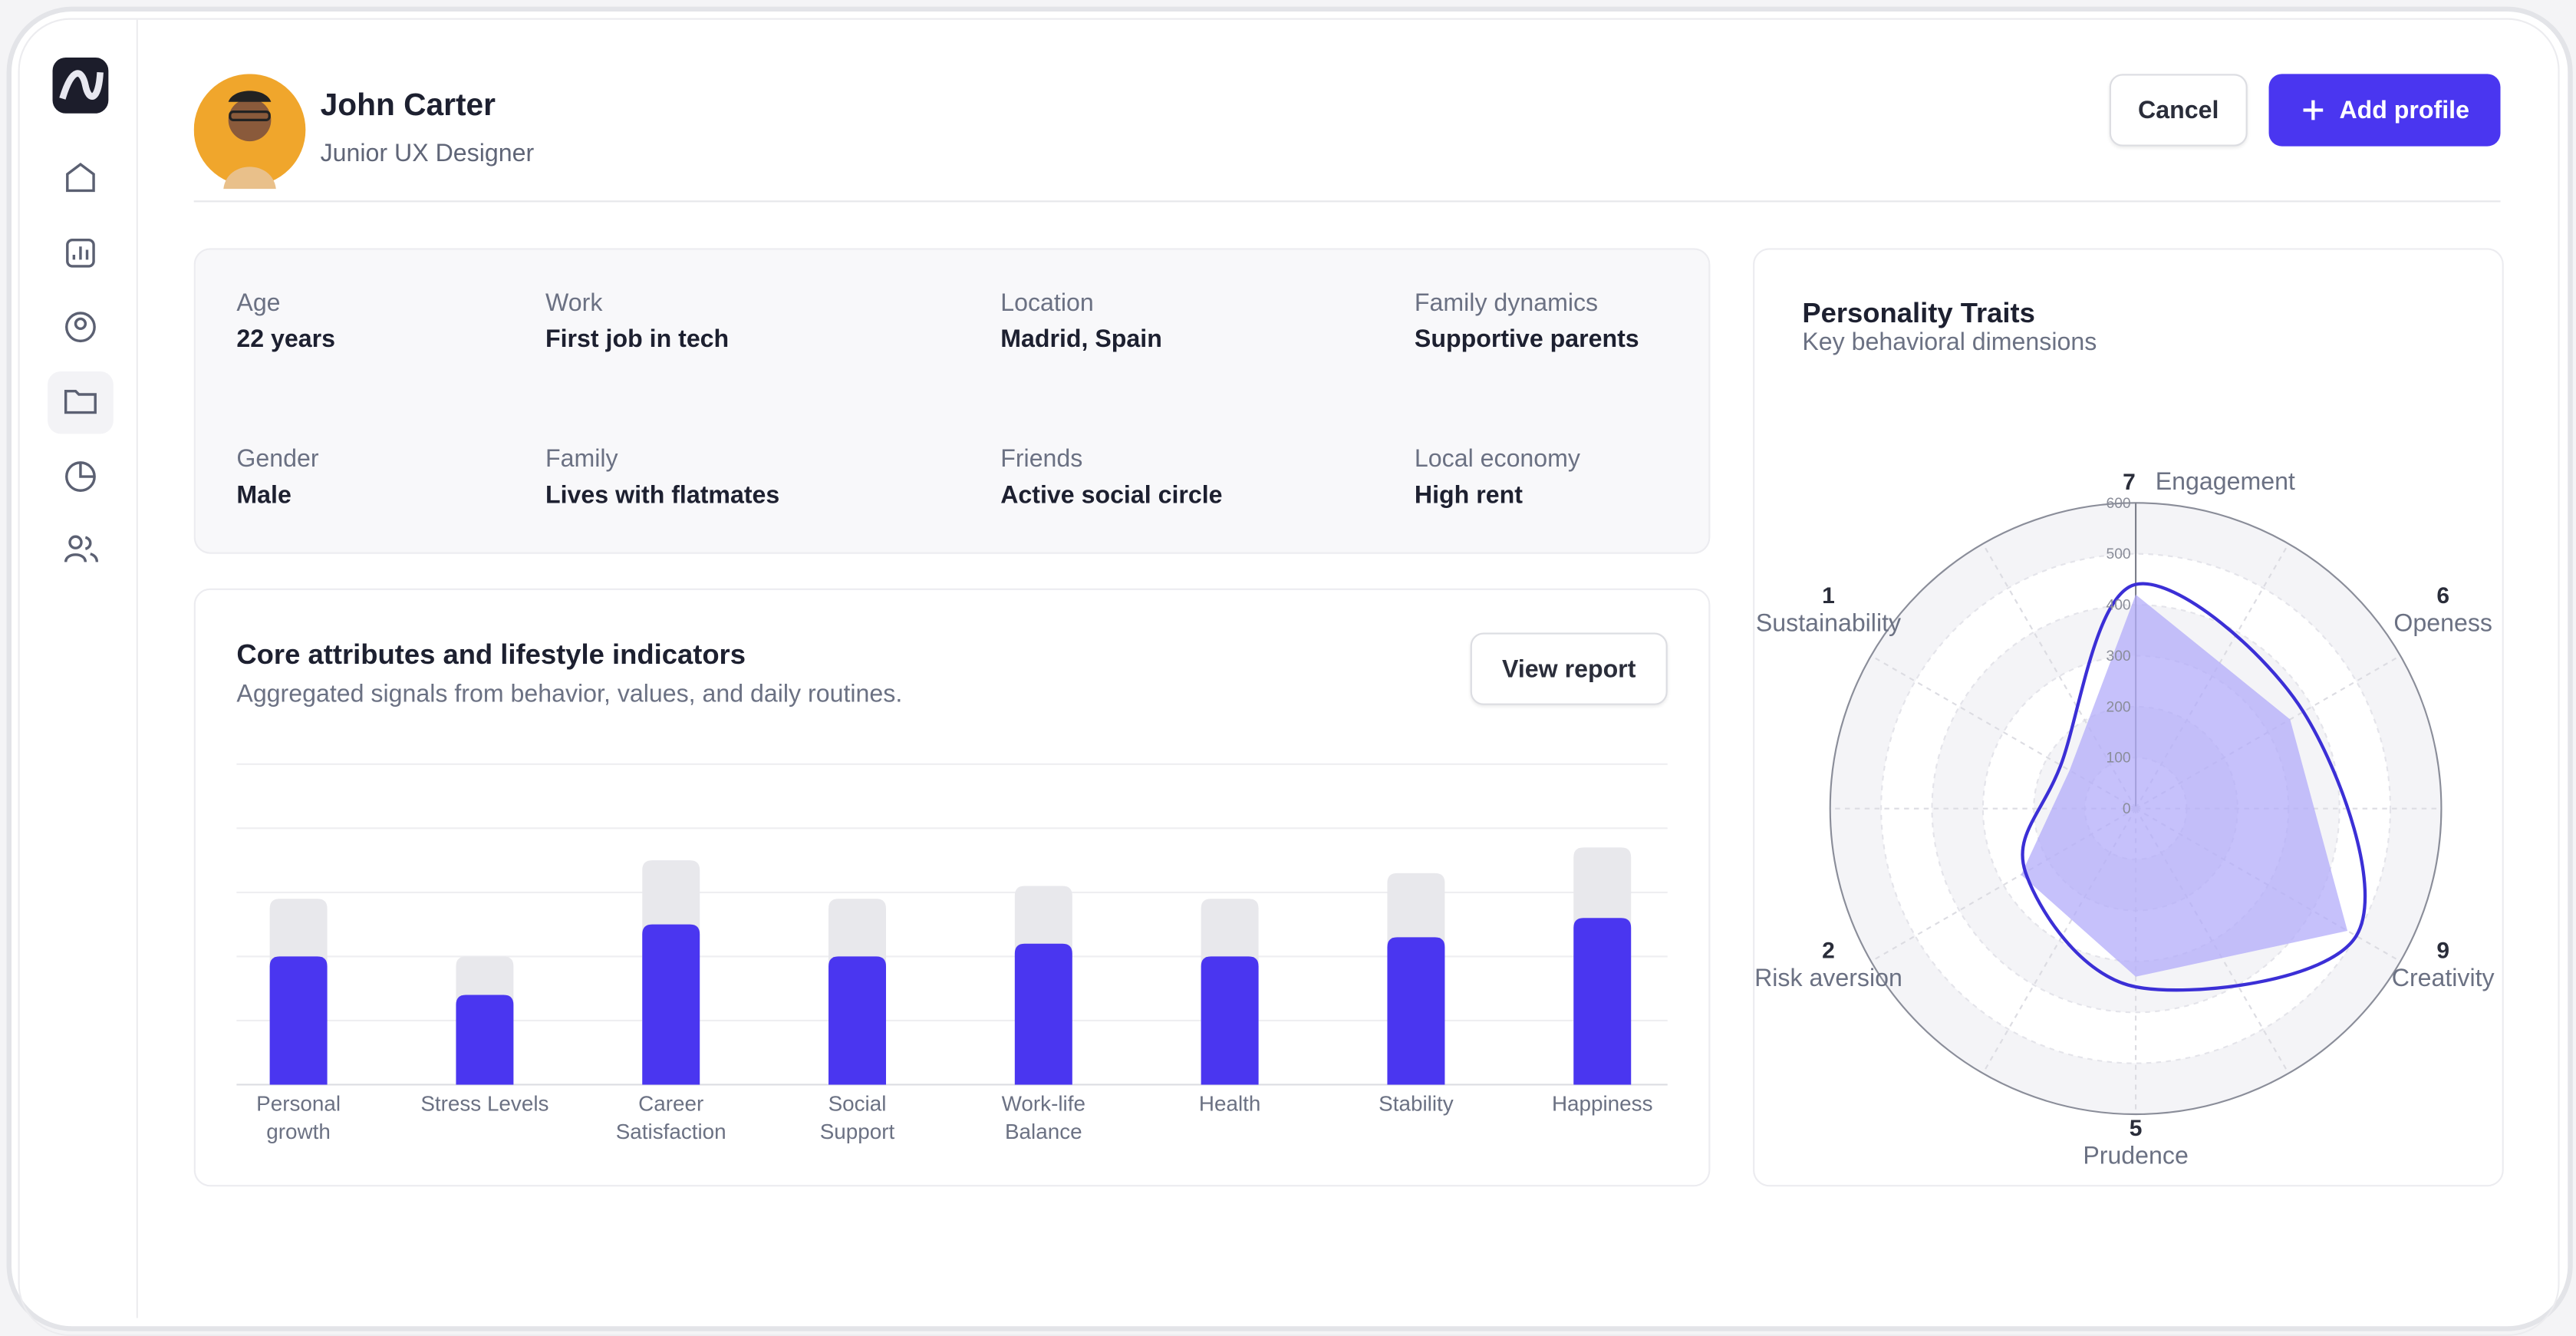  What do you see at coordinates (2313, 110) in the screenshot?
I see `plus-icon` at bounding box center [2313, 110].